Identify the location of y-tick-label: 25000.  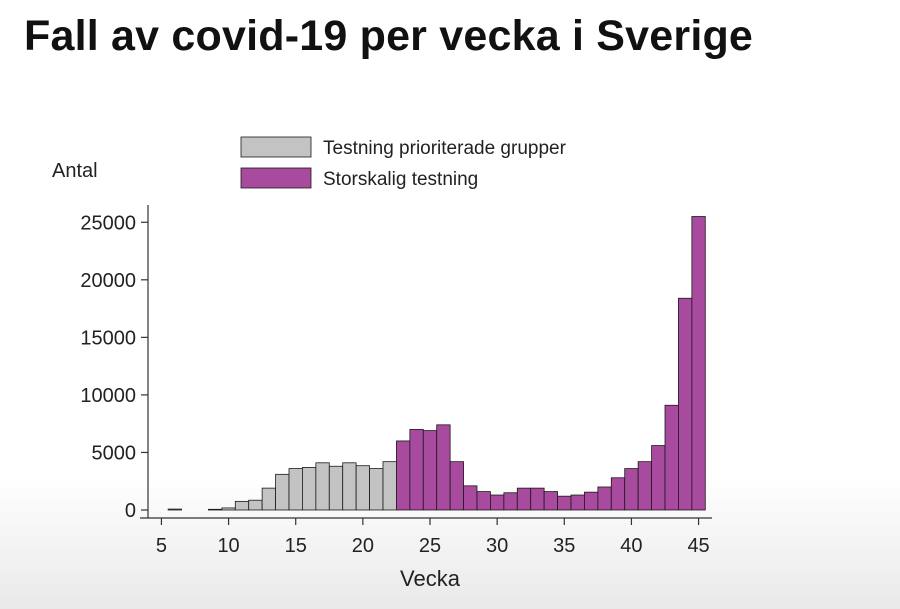
(108, 223).